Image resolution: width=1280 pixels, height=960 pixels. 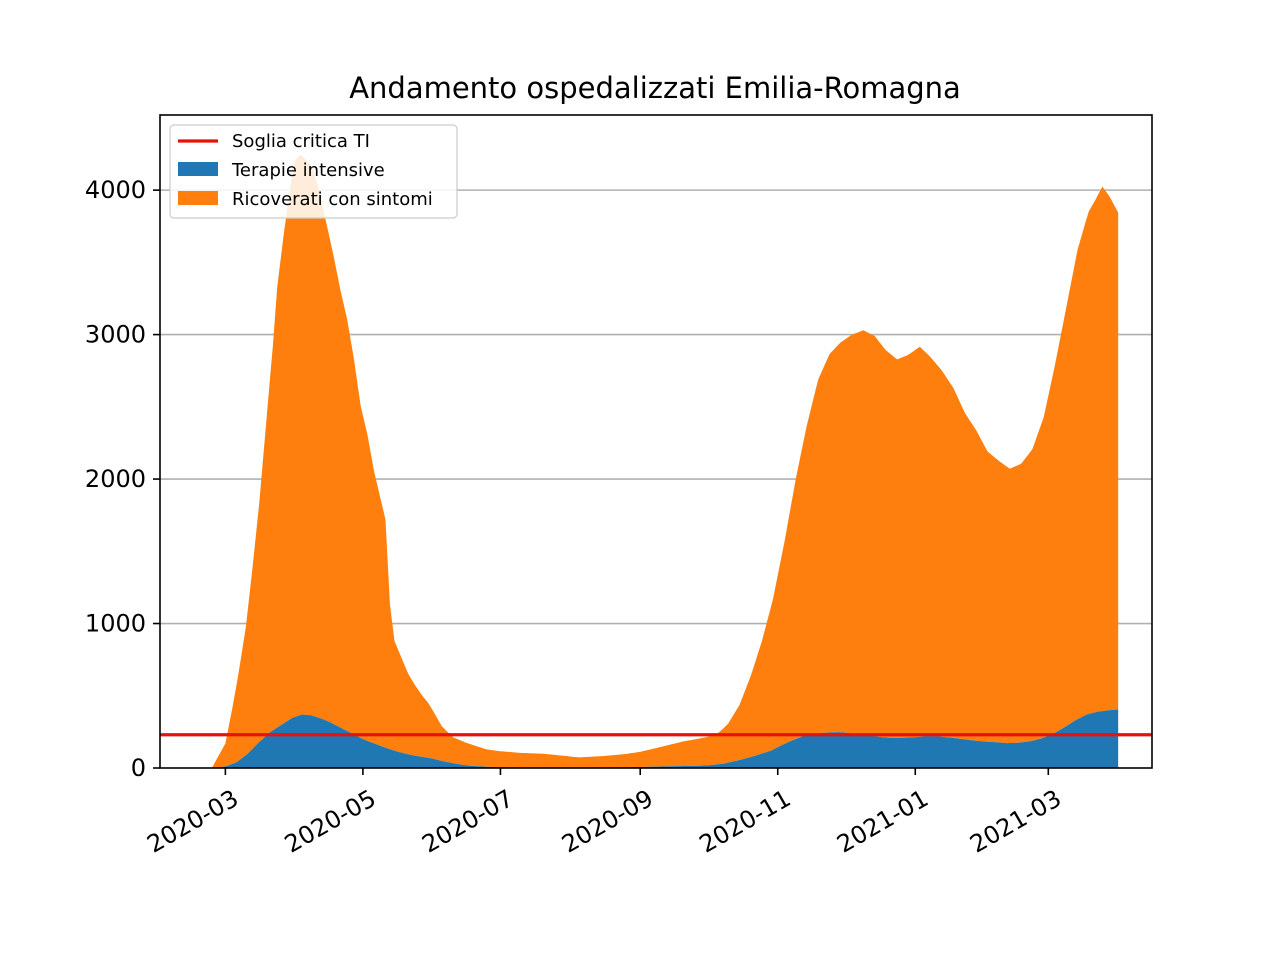 What do you see at coordinates (198, 198) in the screenshot?
I see `legend-swatch-ward` at bounding box center [198, 198].